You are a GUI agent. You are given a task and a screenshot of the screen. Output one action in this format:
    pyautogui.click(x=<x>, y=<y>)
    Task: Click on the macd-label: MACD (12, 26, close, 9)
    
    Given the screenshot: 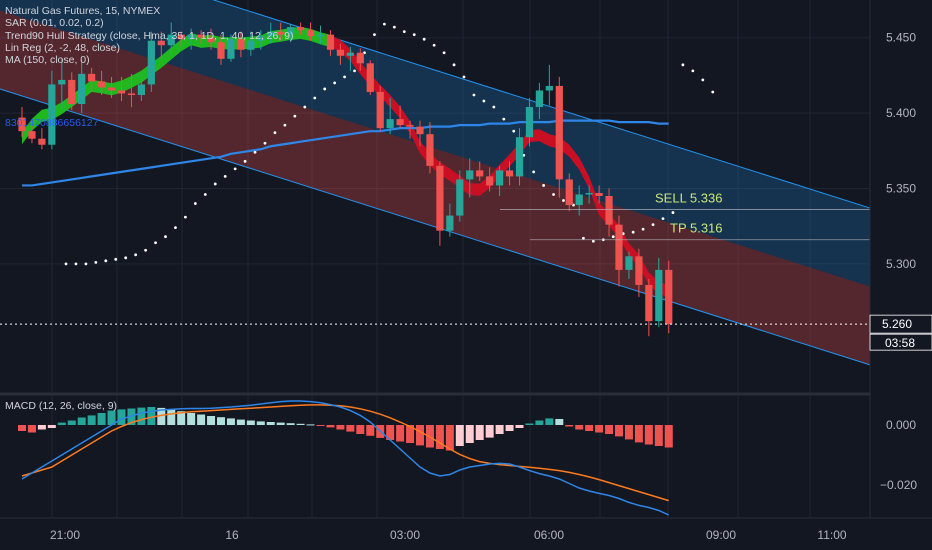 What is the action you would take?
    pyautogui.click(x=61, y=406)
    